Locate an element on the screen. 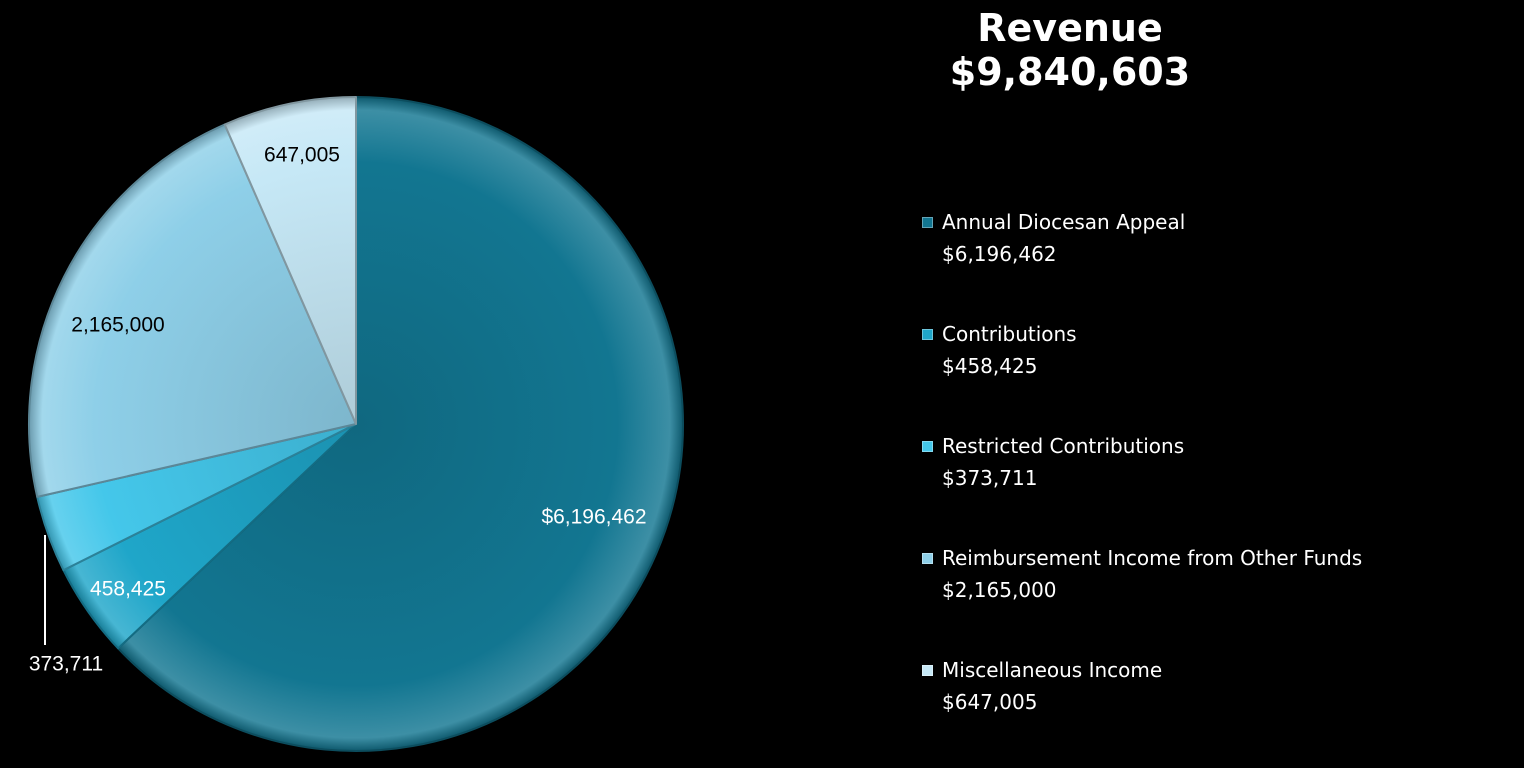 Image resolution: width=1524 pixels, height=768 pixels. pie-data-label: 373,711 is located at coordinates (66, 664).